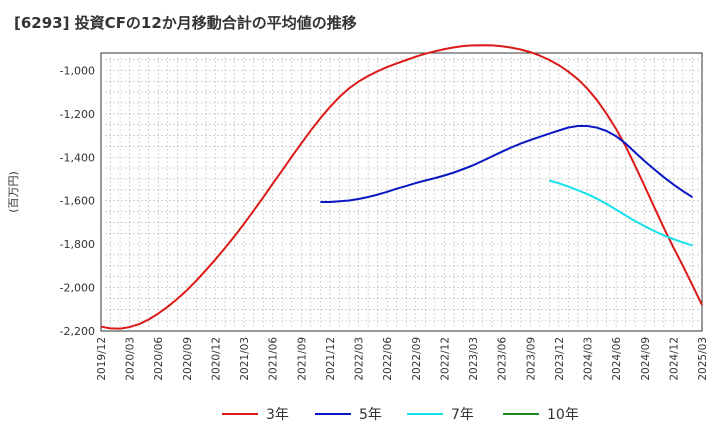 Image resolution: width=720 pixels, height=440 pixels. I want to click on x-tick-label: 2023/06, so click(503, 359).